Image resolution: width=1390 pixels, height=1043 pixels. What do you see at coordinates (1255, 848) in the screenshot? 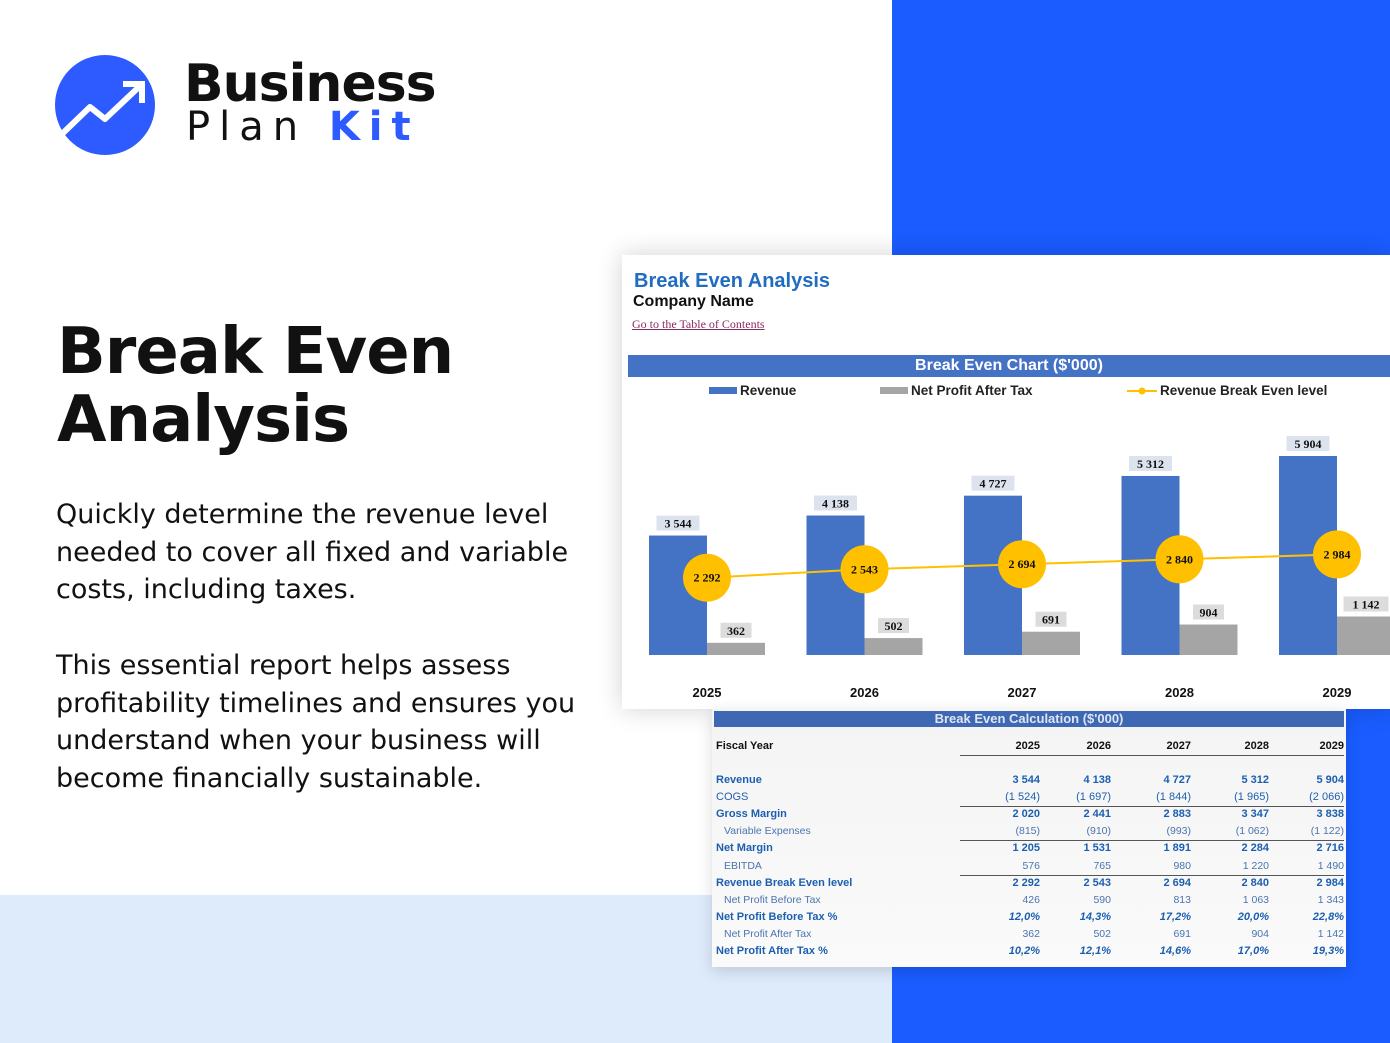
I see `cell: 2 284` at bounding box center [1255, 848].